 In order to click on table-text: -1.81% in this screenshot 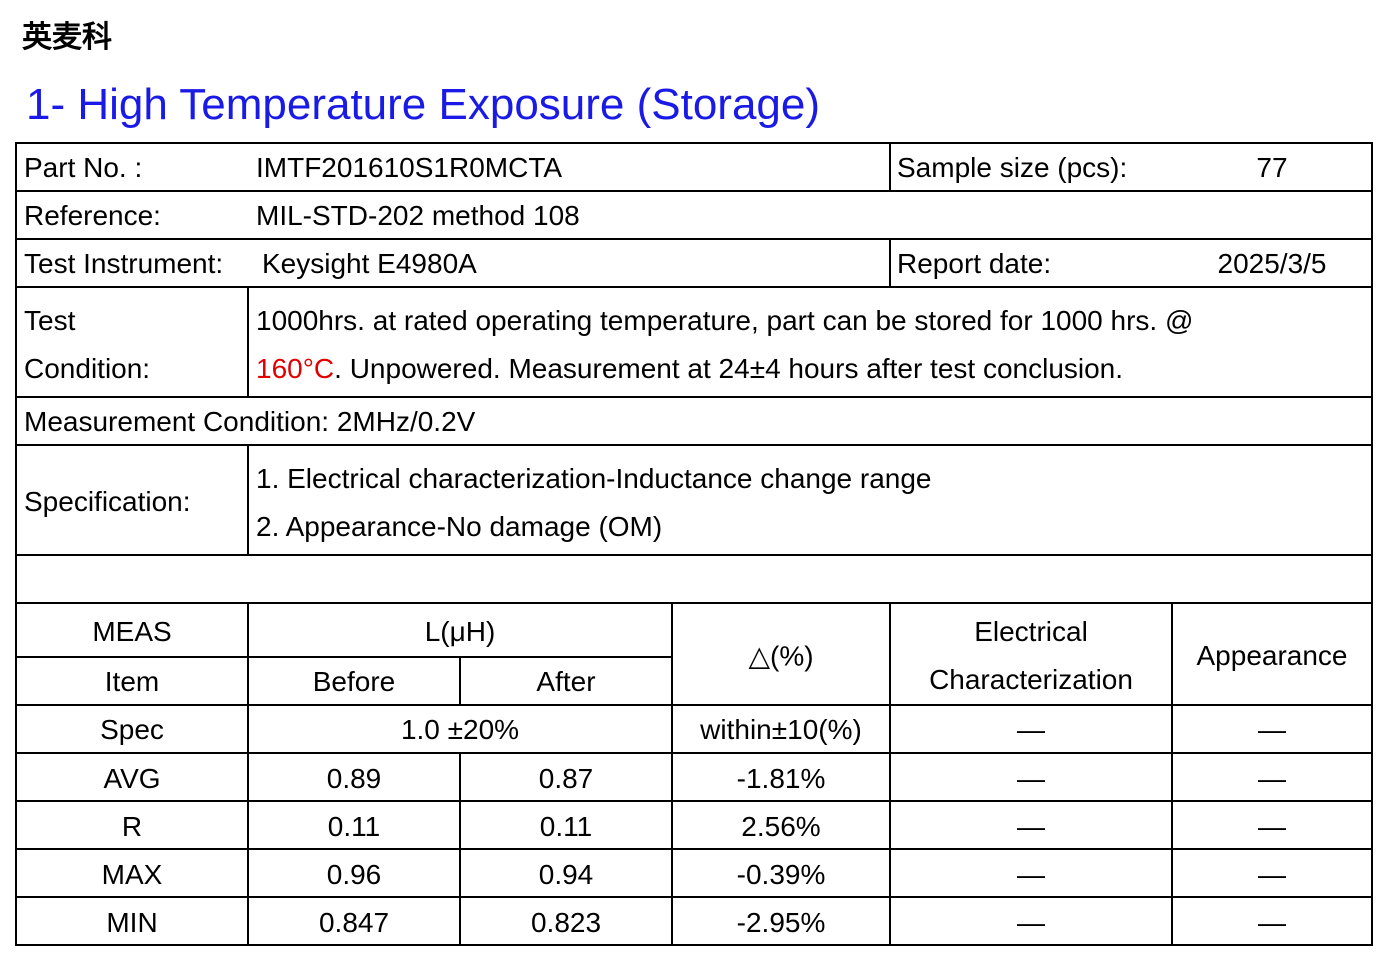, I will do `click(781, 778)`.